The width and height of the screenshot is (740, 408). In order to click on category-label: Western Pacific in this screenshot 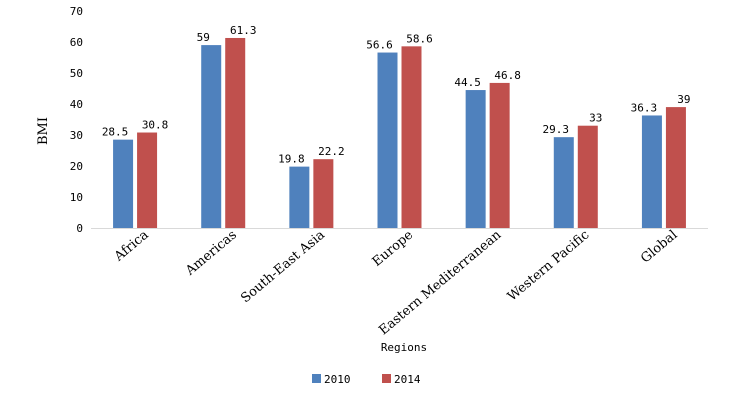, I will do `click(548, 266)`.